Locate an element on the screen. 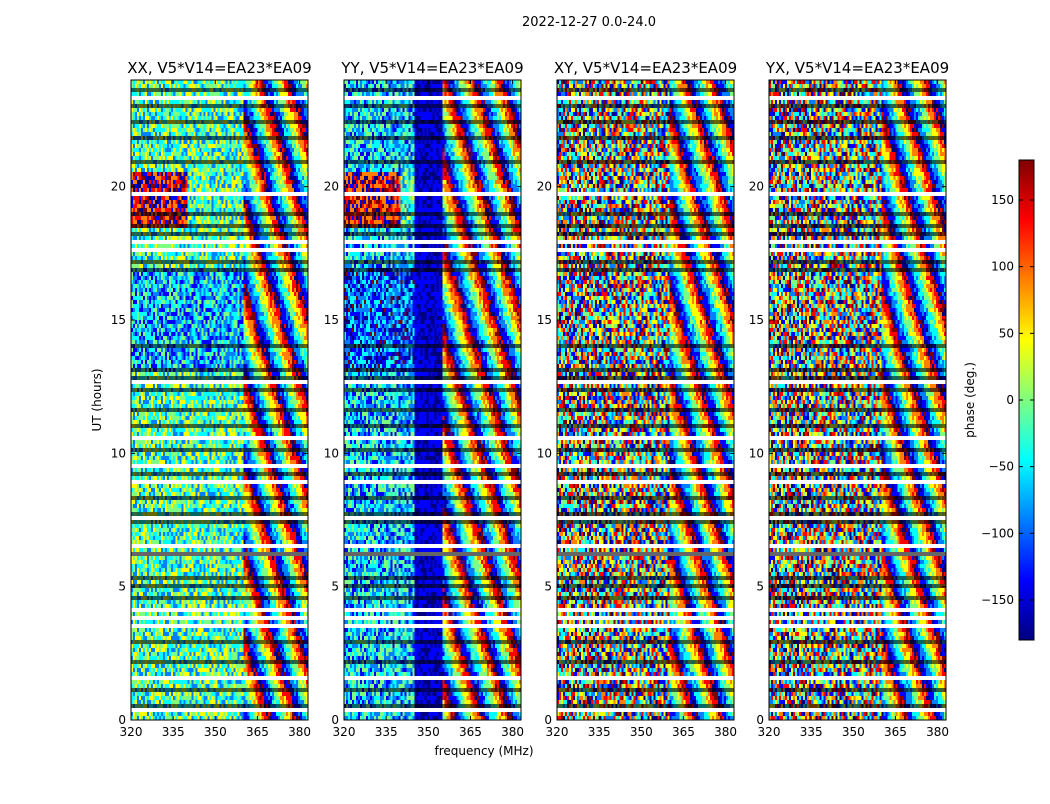 The image size is (1050, 804). panel-title: YX, V5*V14=EA23*EA09 is located at coordinates (857, 68).